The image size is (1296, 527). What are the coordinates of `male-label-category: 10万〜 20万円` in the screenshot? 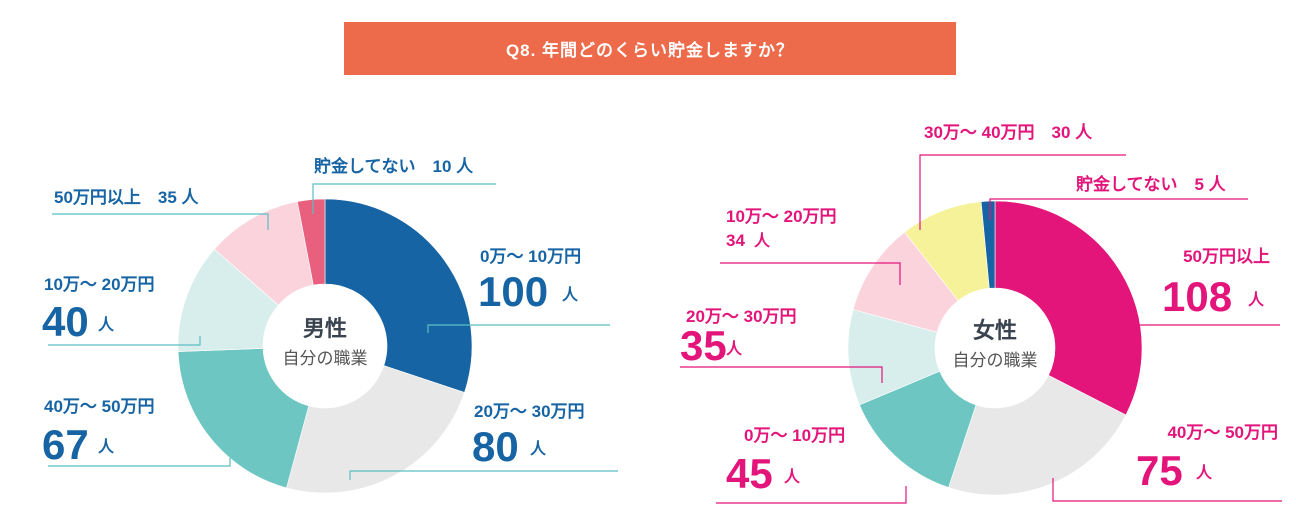 It's located at (99, 284).